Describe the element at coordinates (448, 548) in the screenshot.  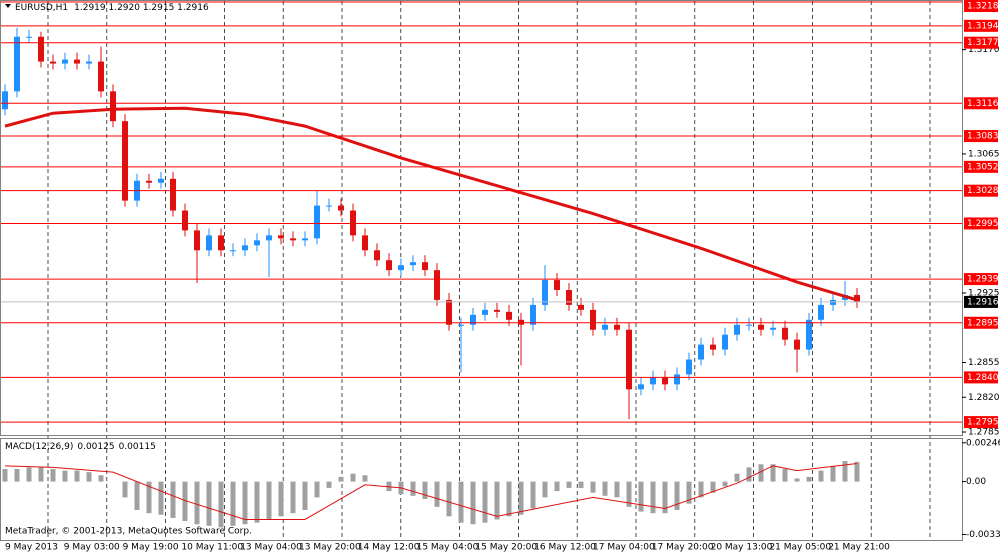
I see `x-tick-label: 15 May 04:00` at that location.